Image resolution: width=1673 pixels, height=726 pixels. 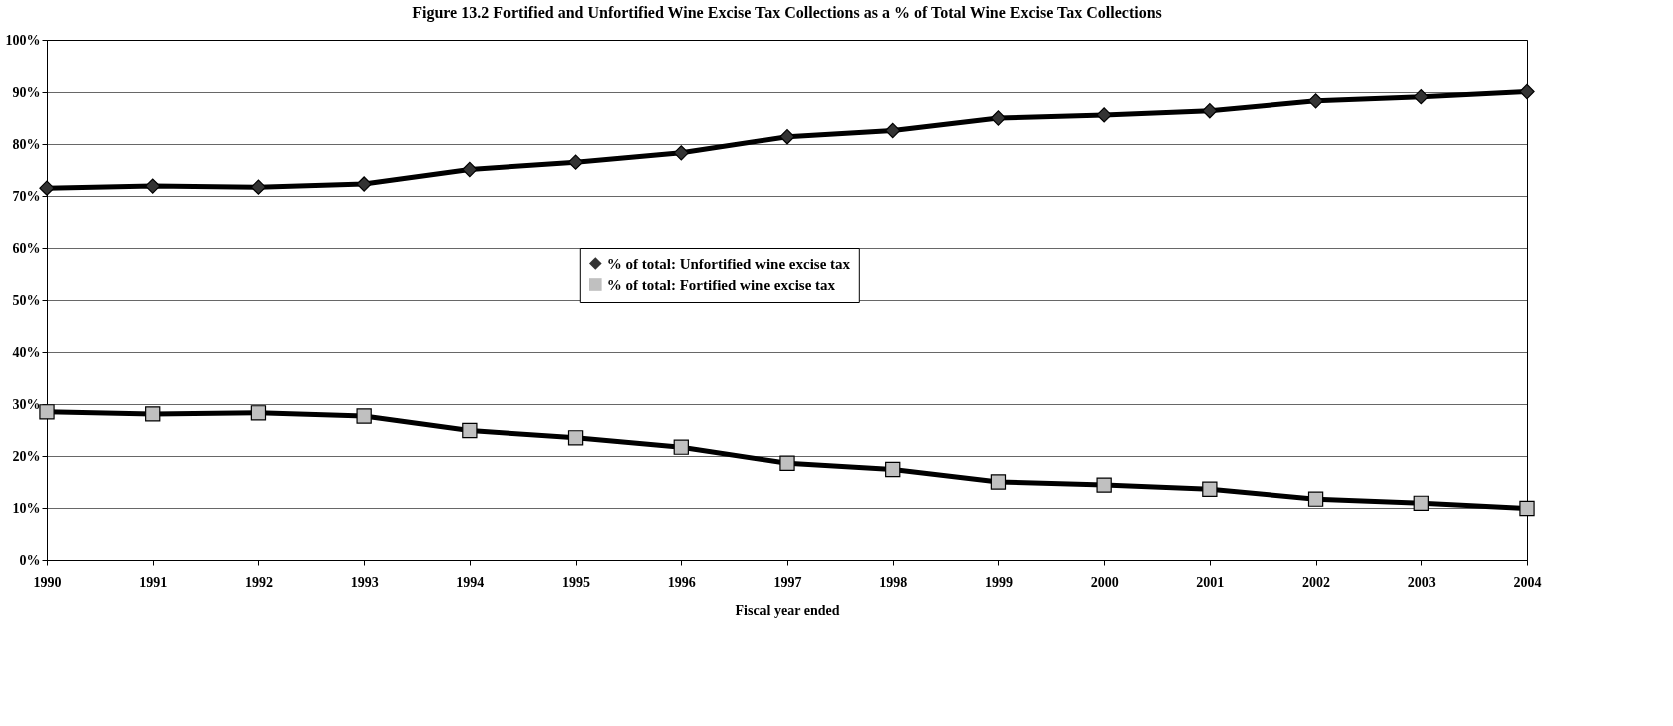 I want to click on y-tick-label: 70%, so click(x=26, y=196).